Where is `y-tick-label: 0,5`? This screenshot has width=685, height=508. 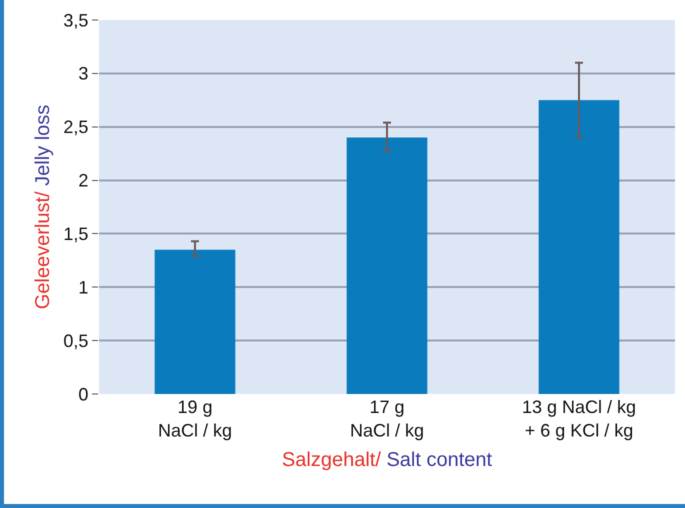
y-tick-label: 0,5 is located at coordinates (75, 340).